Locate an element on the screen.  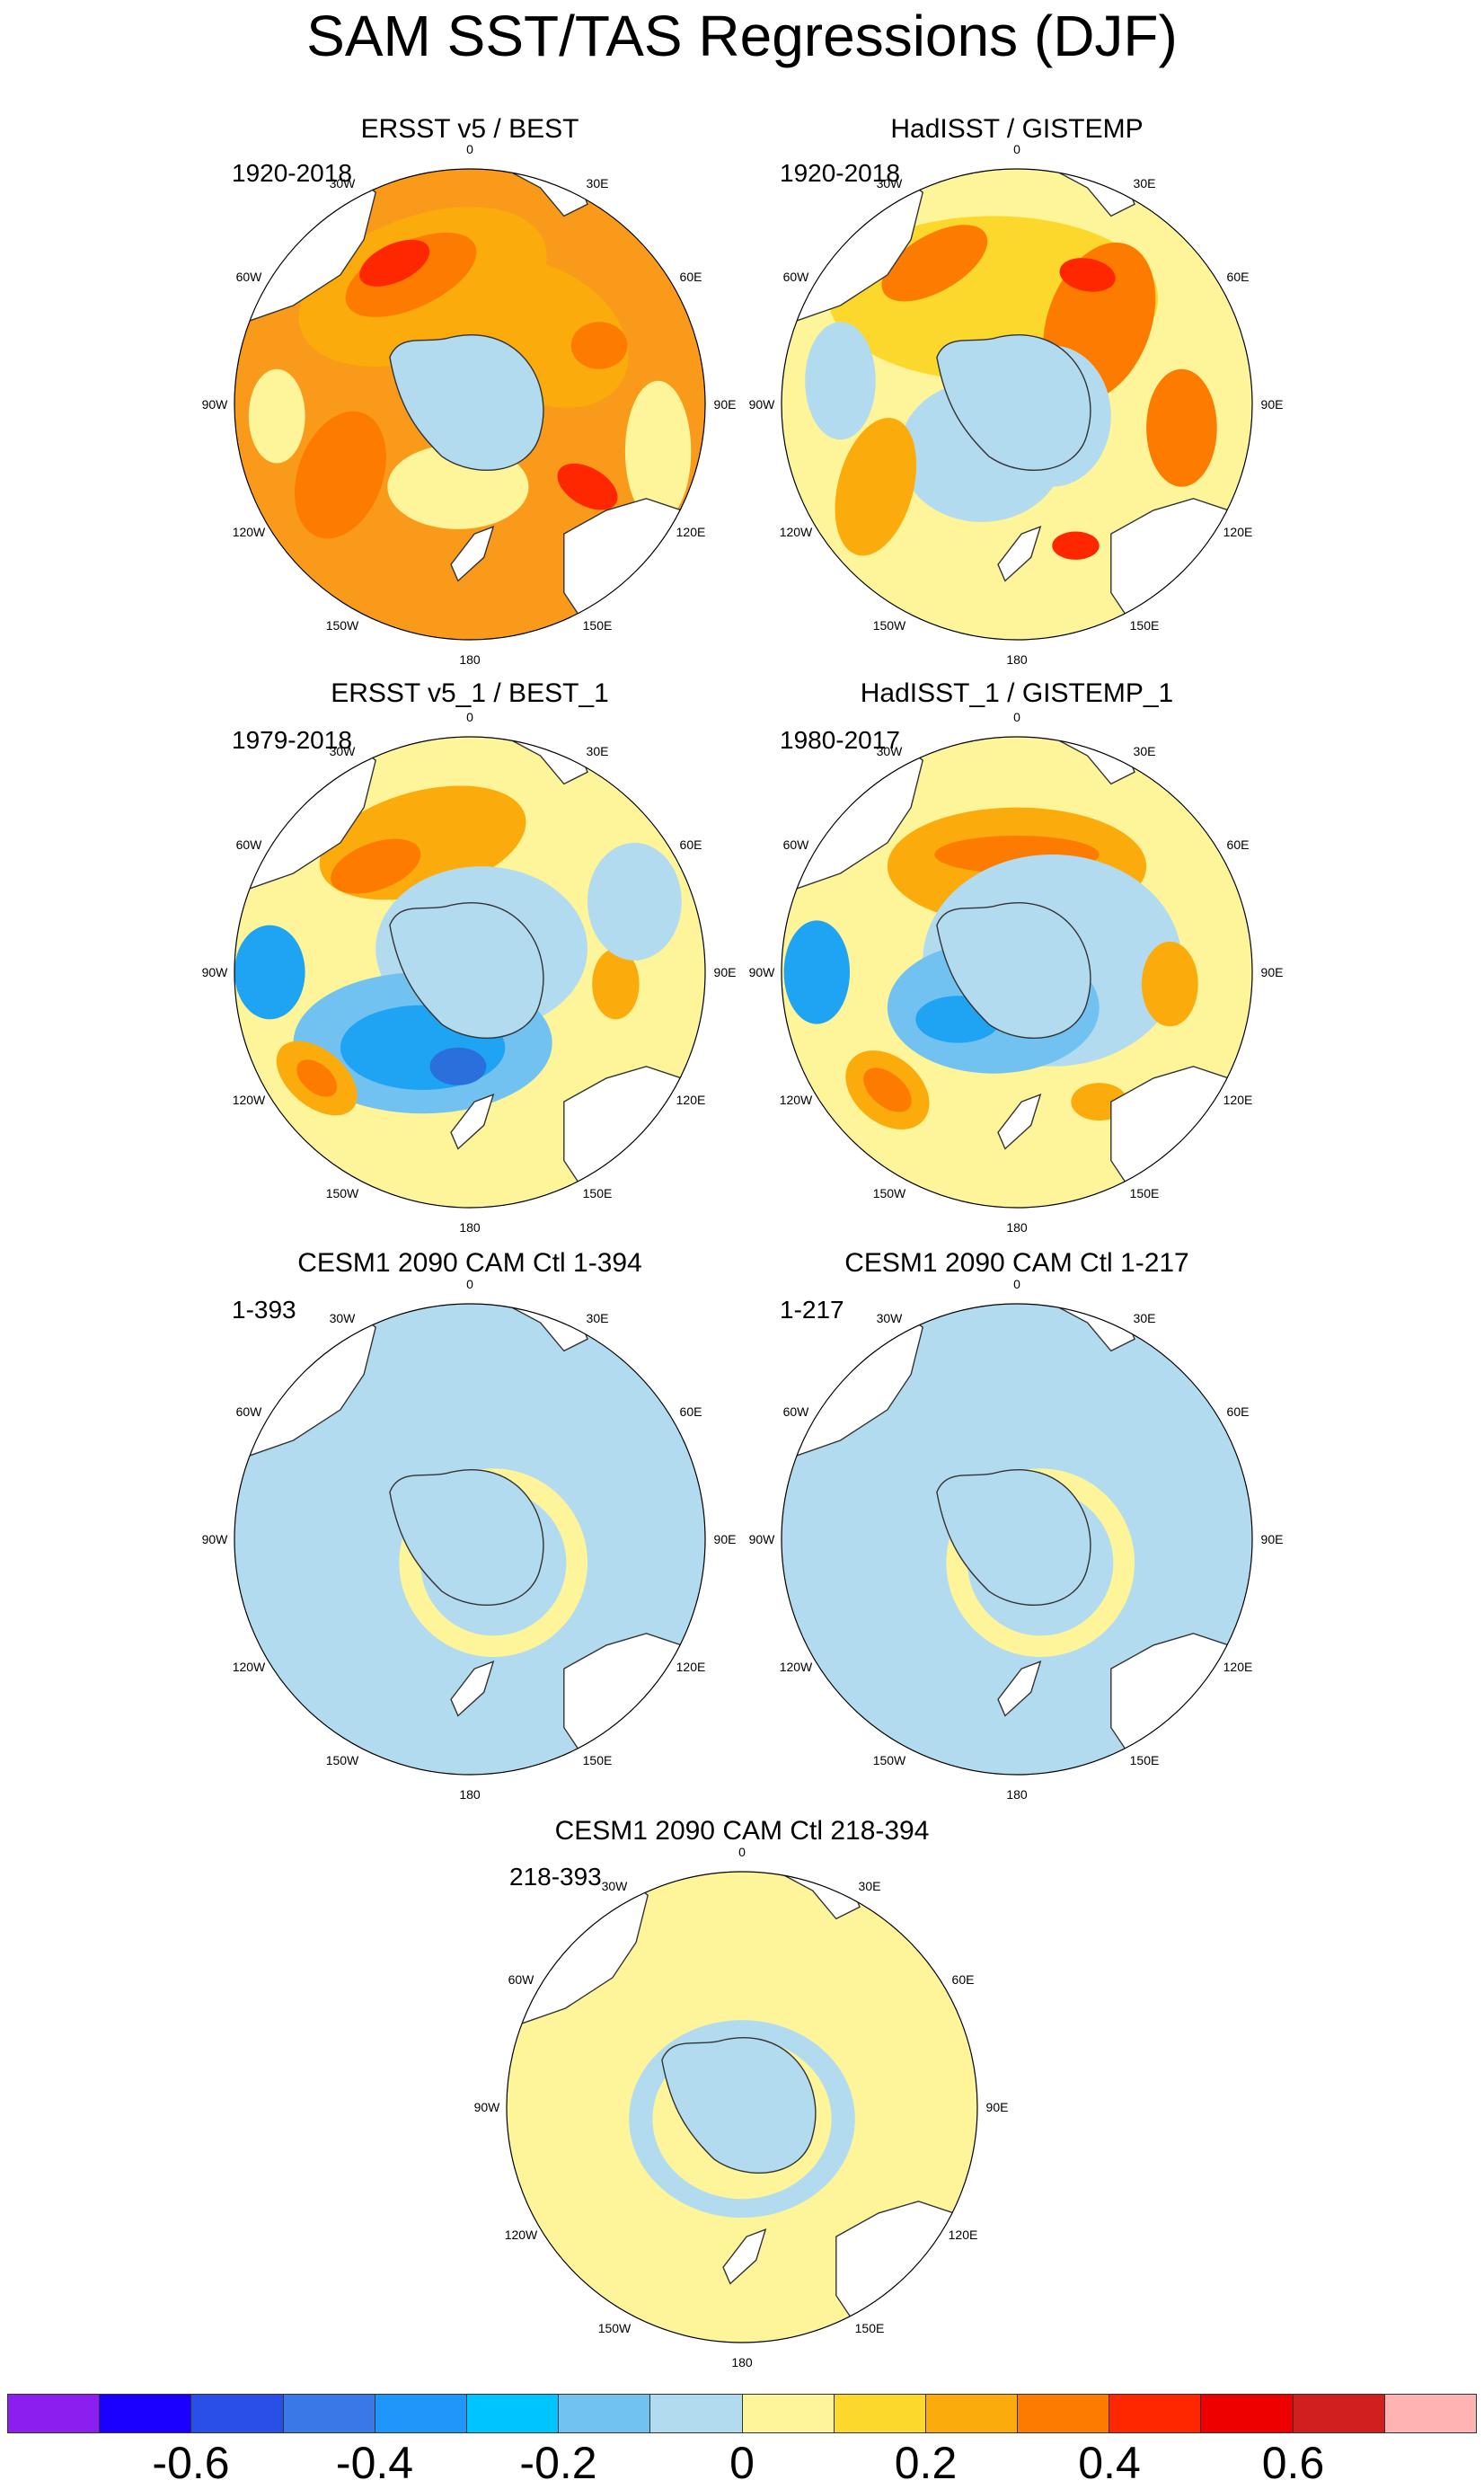
figure-title: SAM SST/TAS Regressions (DJF) is located at coordinates (742, 36).